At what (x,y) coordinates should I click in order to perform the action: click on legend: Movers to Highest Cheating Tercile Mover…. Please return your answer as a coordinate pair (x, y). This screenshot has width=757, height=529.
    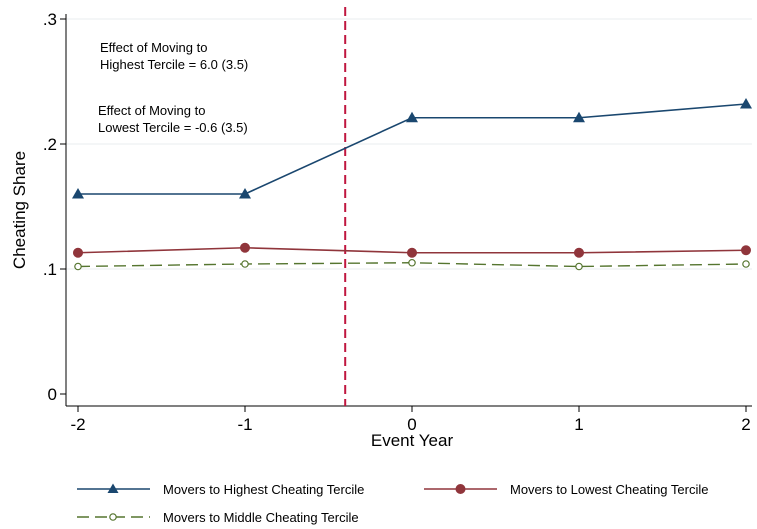
    Looking at the image, I should click on (392, 503).